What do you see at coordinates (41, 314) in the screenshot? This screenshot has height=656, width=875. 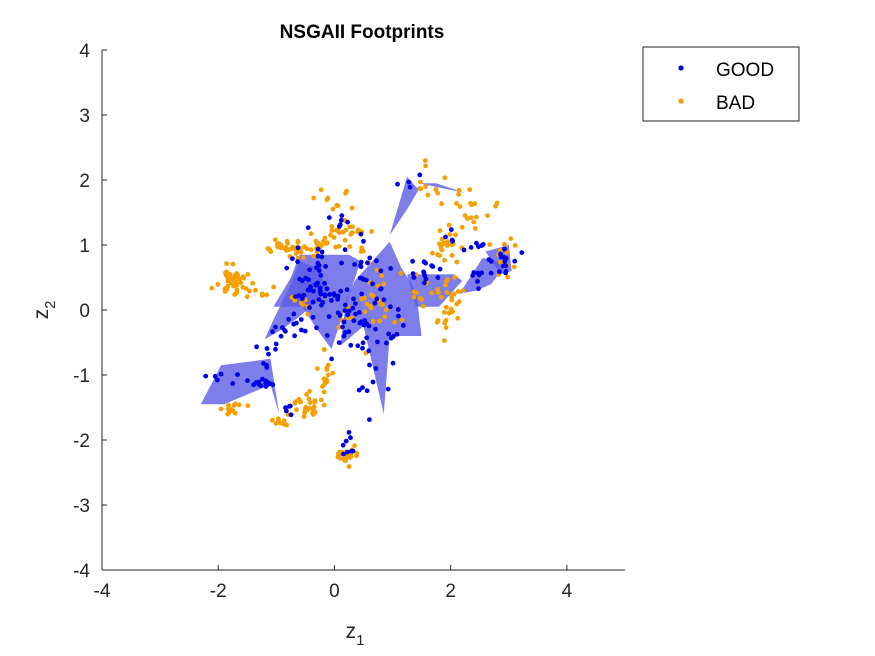 I see `y-axis-label-main: z` at bounding box center [41, 314].